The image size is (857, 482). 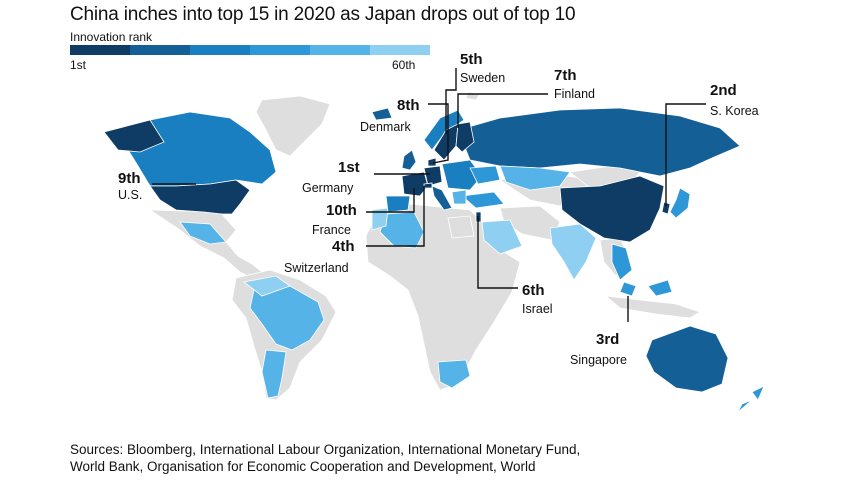 What do you see at coordinates (612, 209) in the screenshot?
I see `china-region` at bounding box center [612, 209].